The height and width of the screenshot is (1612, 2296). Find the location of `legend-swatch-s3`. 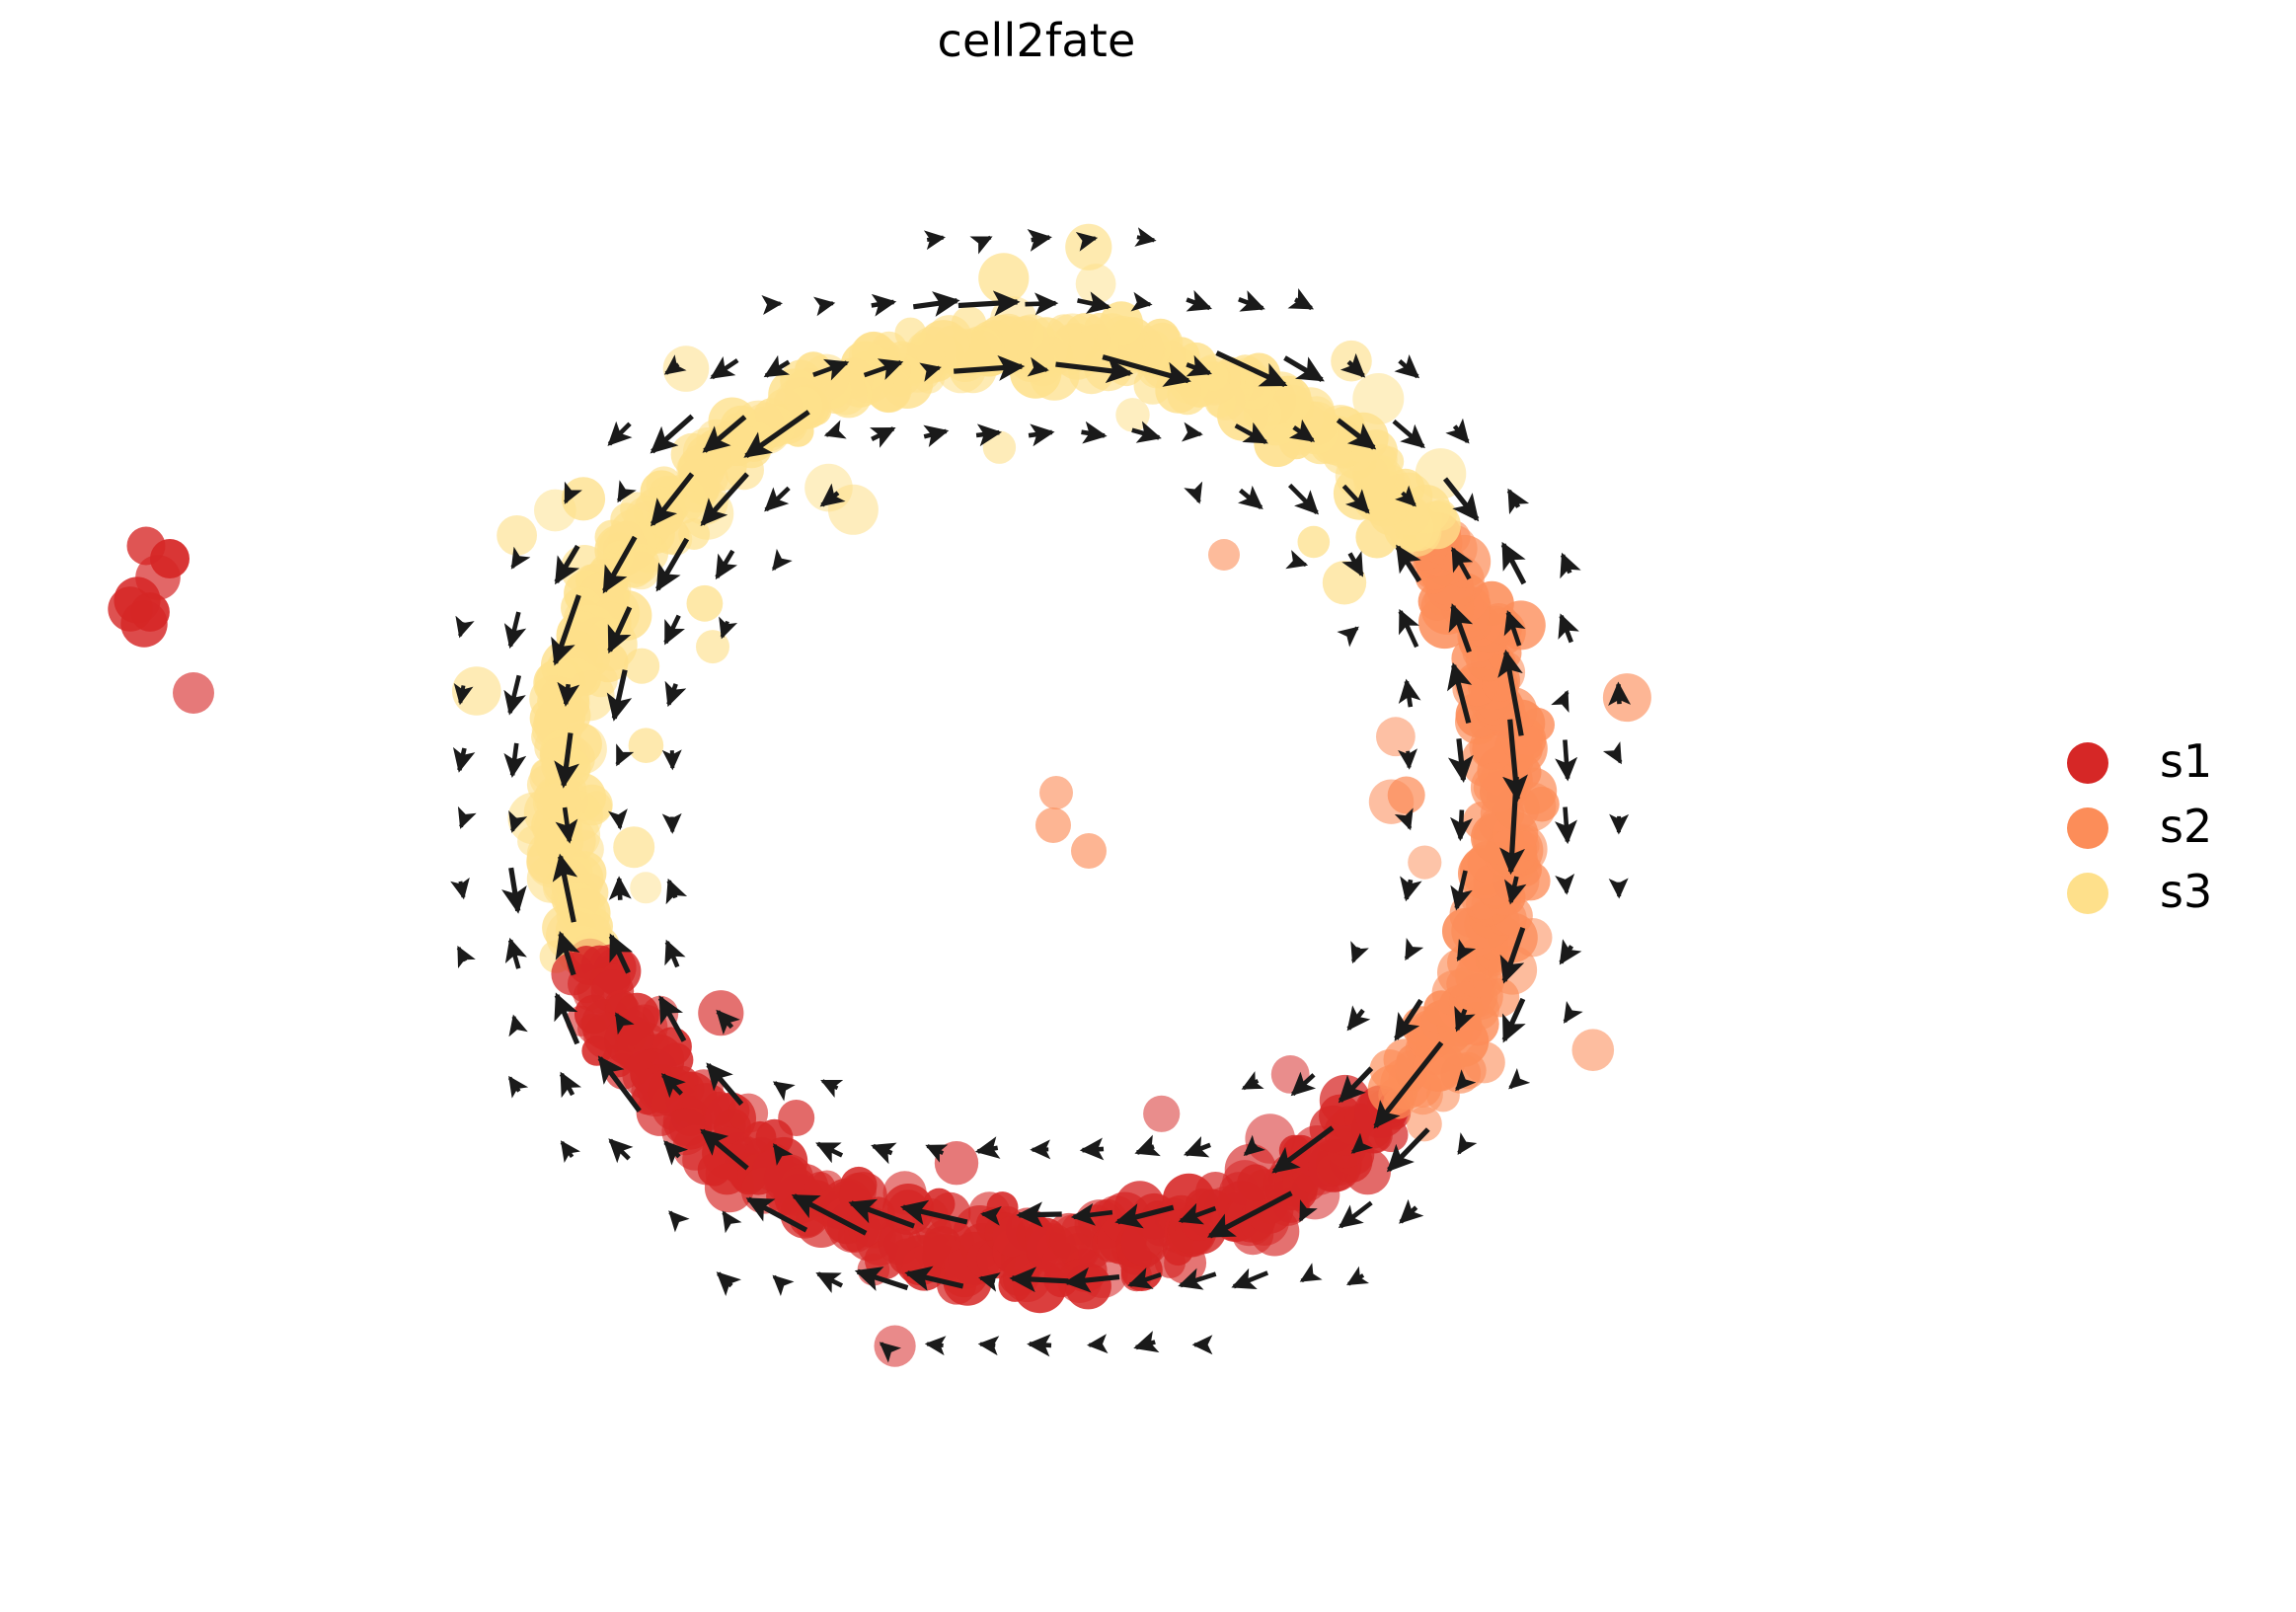

legend-swatch-s3 is located at coordinates (2087, 894).